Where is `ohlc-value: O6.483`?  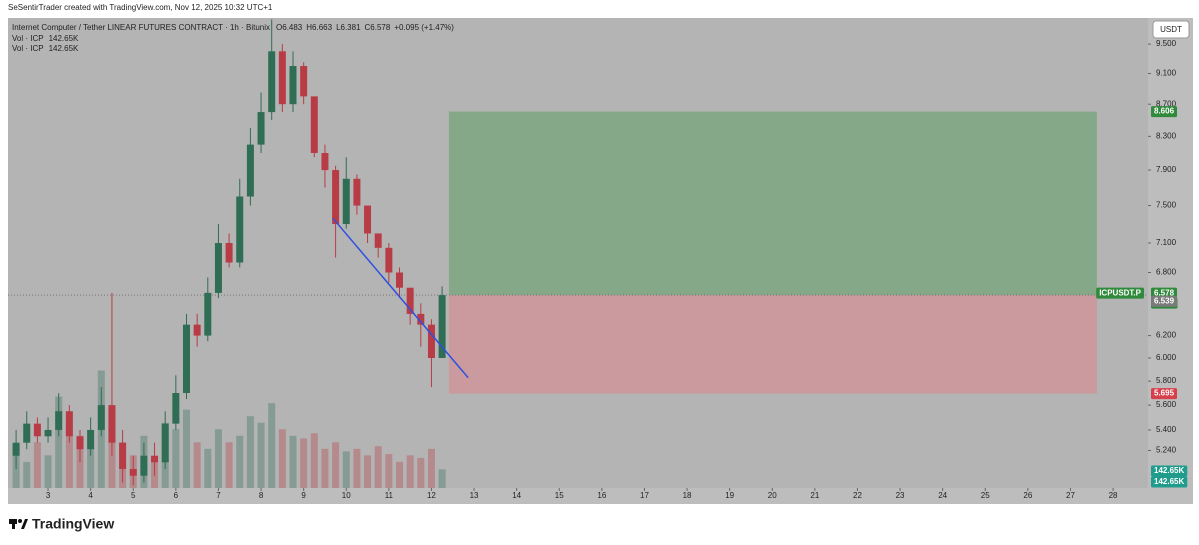
ohlc-value: O6.483 is located at coordinates (289, 27).